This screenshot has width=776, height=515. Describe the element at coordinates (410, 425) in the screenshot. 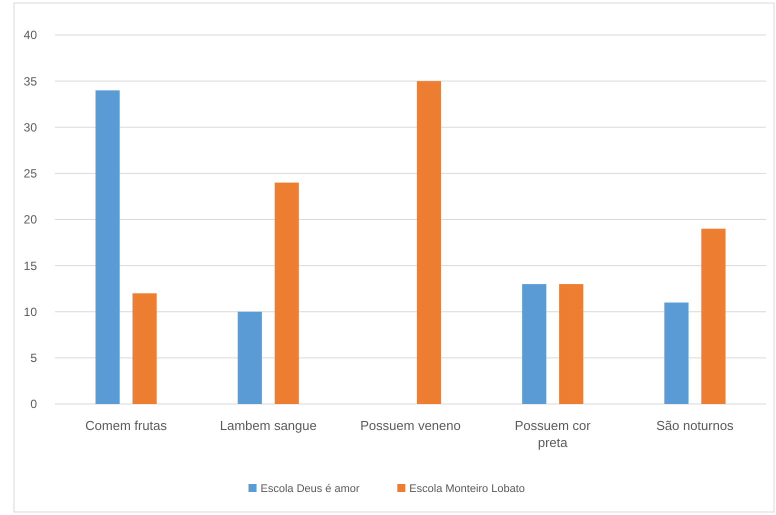

I see `x-tick-label: Possuem veneno` at that location.